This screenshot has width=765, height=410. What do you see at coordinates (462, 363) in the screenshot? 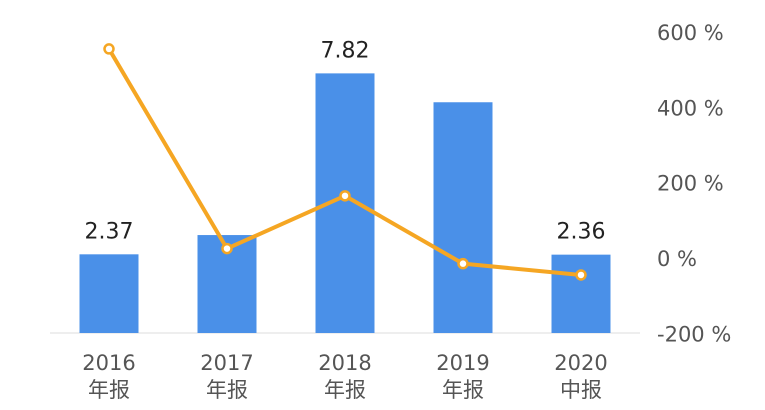
I see `x-axis-tick-label: 2019` at bounding box center [462, 363].